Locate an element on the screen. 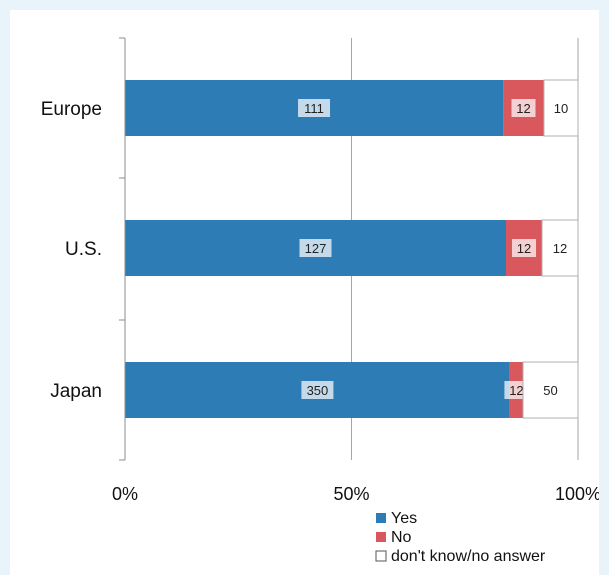 The width and height of the screenshot is (609, 575). legend-swatch-yes is located at coordinates (381, 518).